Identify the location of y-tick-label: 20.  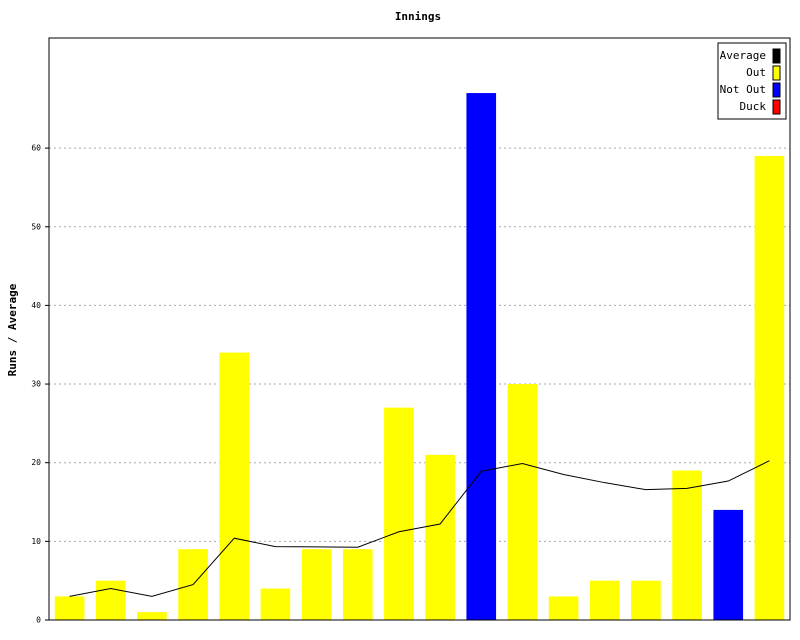
(36, 462).